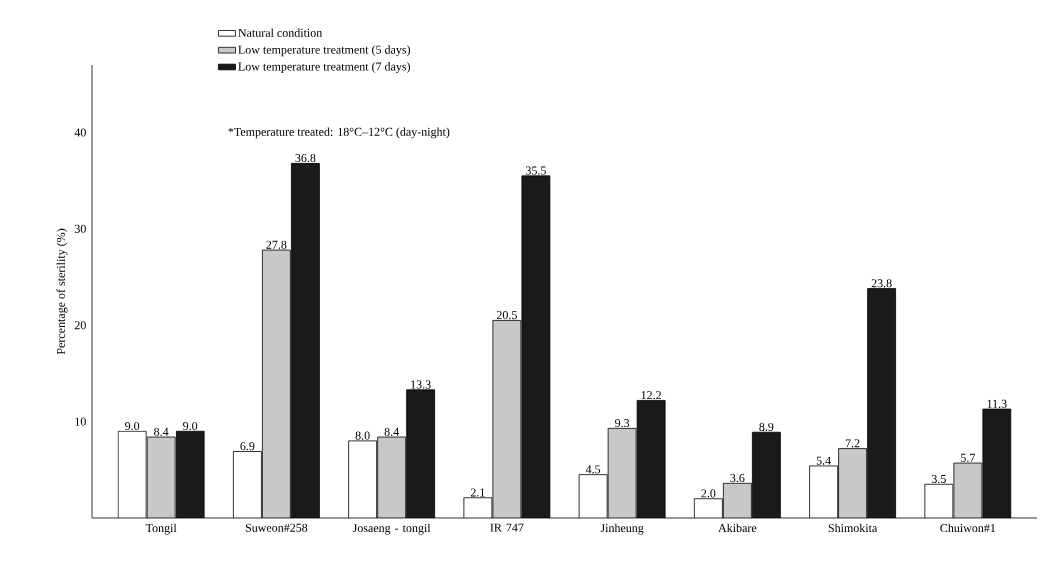 The height and width of the screenshot is (574, 1052). What do you see at coordinates (593, 469) in the screenshot?
I see `data-label: 4.5` at bounding box center [593, 469].